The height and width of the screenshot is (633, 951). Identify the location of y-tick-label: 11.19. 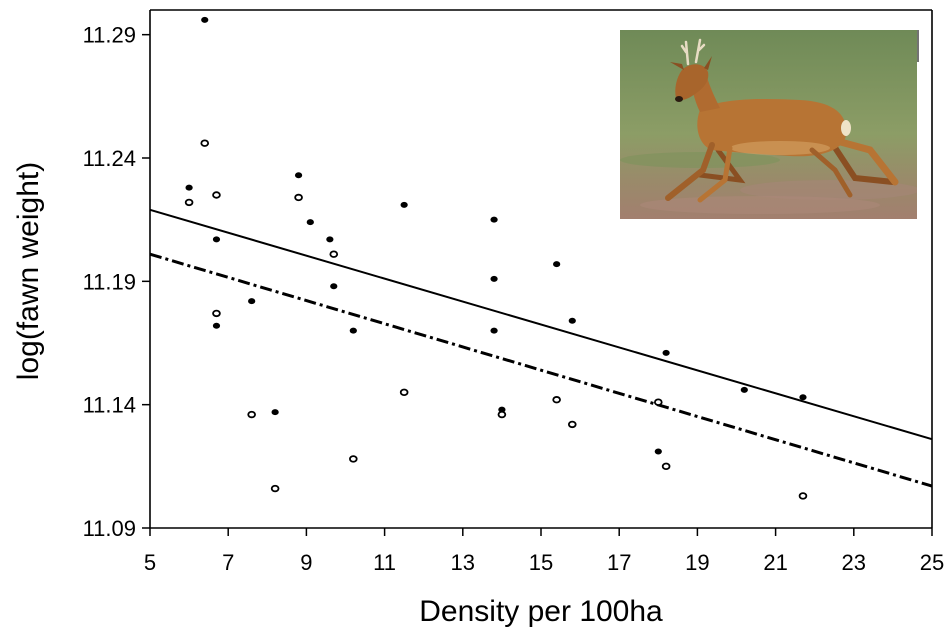
(109, 281).